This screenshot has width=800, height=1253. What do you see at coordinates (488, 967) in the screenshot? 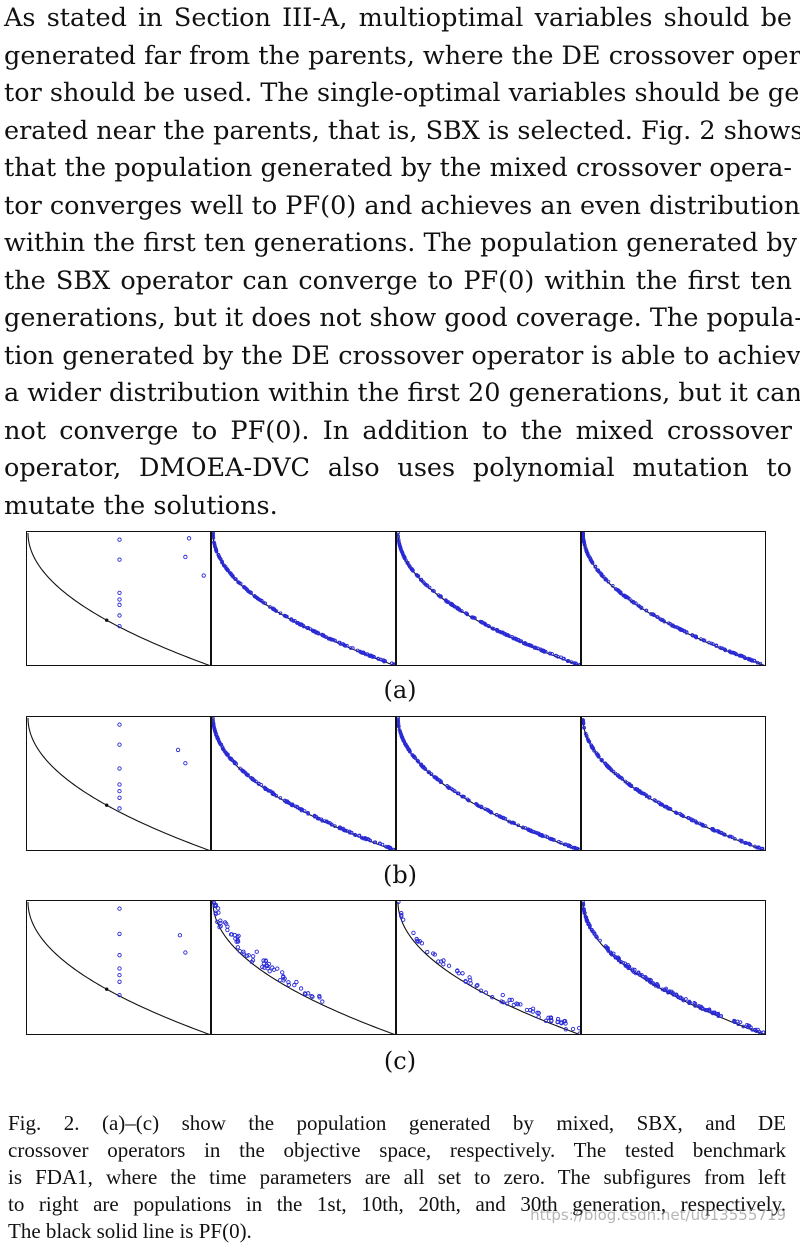
I see `scatter-panel-de-gen-20th` at bounding box center [488, 967].